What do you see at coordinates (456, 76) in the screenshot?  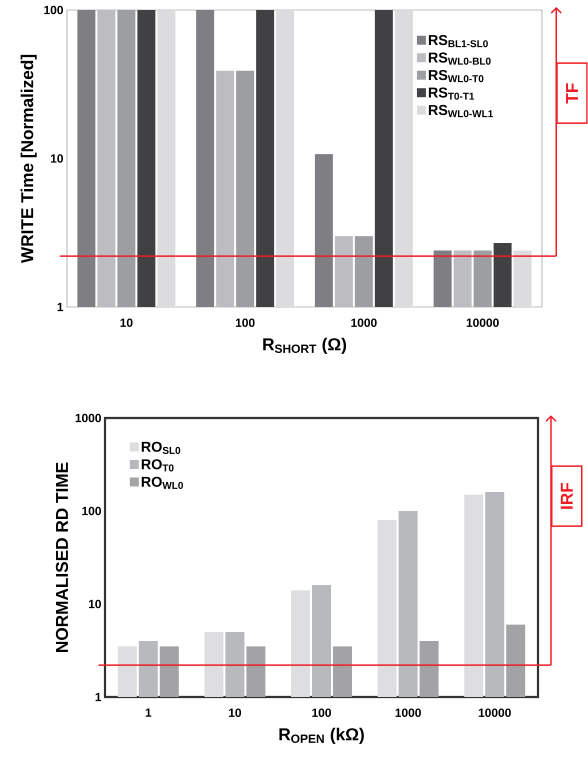 I see `legend-label: RS$_{WL0-T0}$` at bounding box center [456, 76].